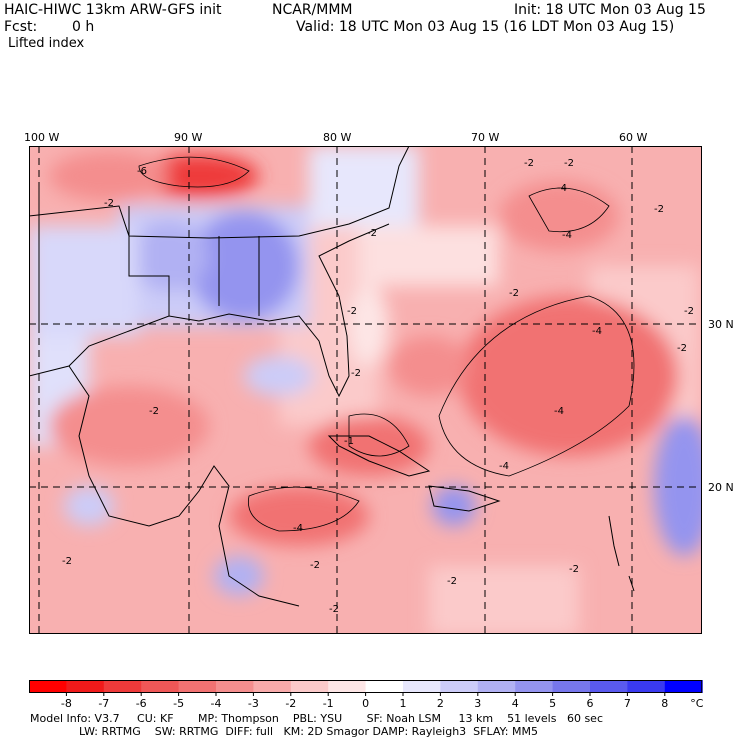 The image size is (740, 740). I want to click on colorbar-tick-label: 0, so click(365, 703).